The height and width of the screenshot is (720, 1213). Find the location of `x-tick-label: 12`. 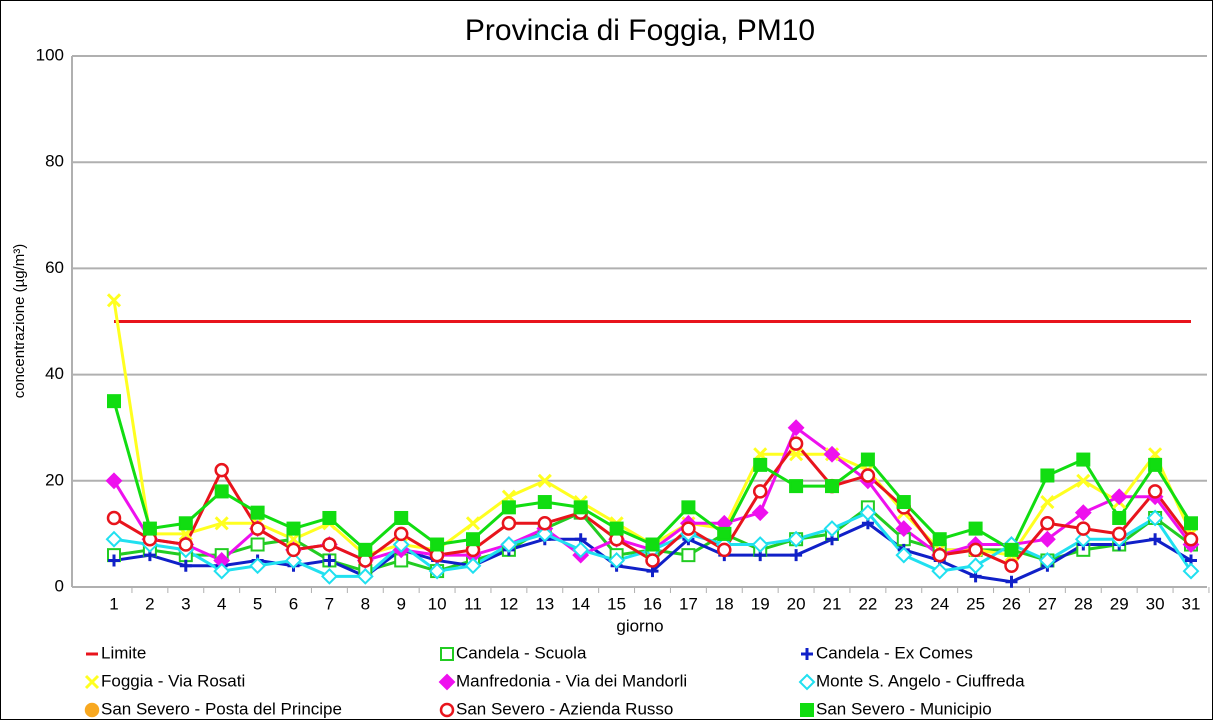

x-tick-label: 12 is located at coordinates (508, 603).